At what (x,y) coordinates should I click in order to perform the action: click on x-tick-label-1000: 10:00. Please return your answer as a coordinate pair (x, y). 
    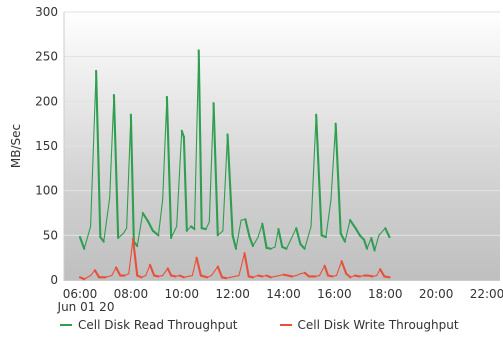
    Looking at the image, I should click on (181, 294).